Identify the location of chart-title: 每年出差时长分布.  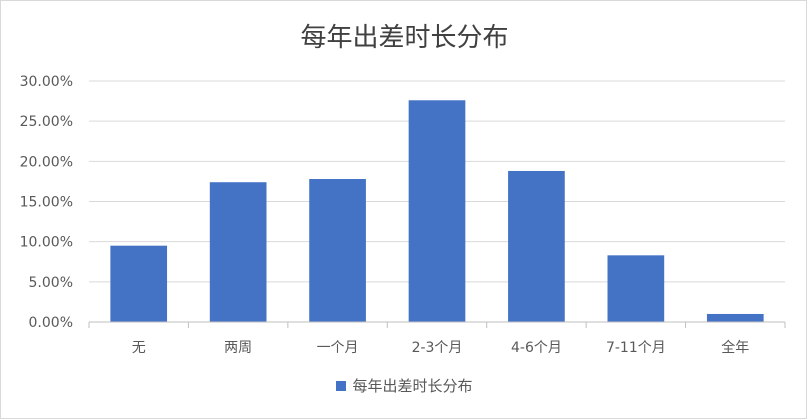
(404, 38).